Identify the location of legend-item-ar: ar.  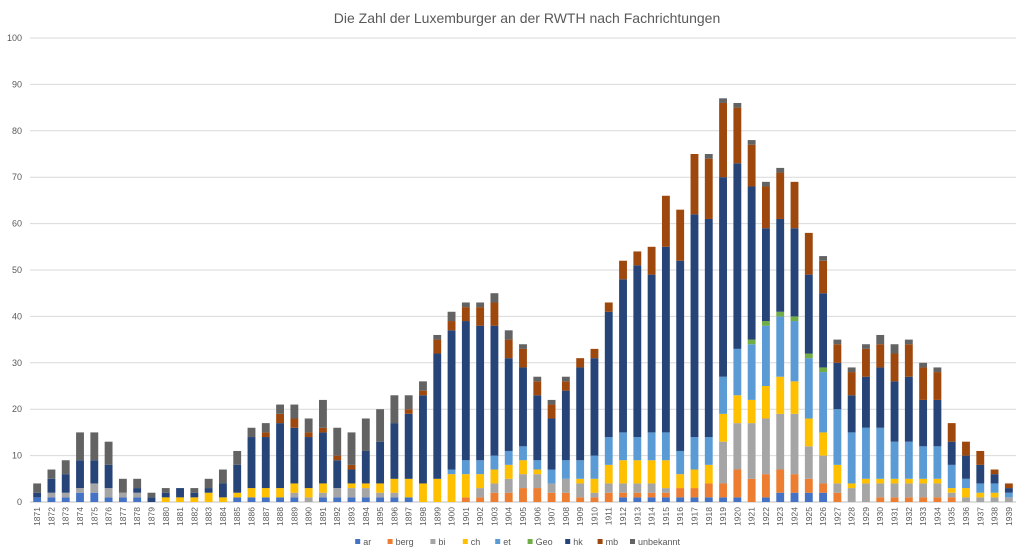
(363, 542).